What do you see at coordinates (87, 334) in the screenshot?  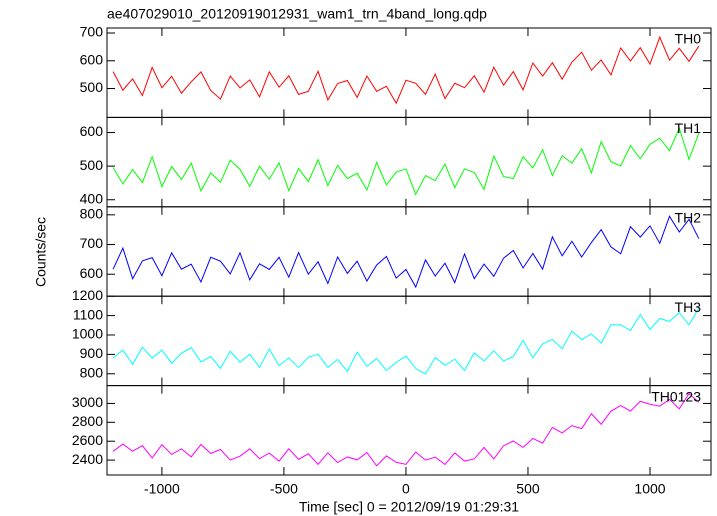 I see `y-tick-label: 1000` at bounding box center [87, 334].